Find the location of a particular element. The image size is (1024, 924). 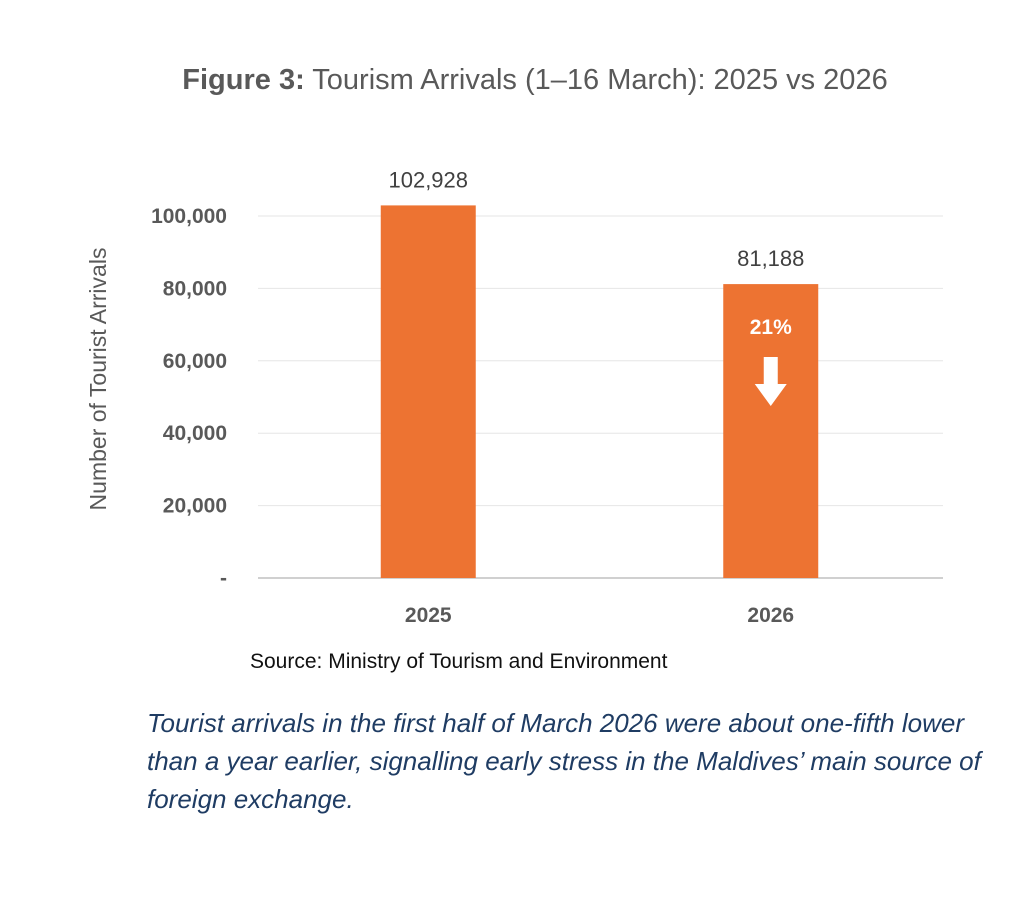

data-labels: 102,928 81,188 is located at coordinates (596, 219).